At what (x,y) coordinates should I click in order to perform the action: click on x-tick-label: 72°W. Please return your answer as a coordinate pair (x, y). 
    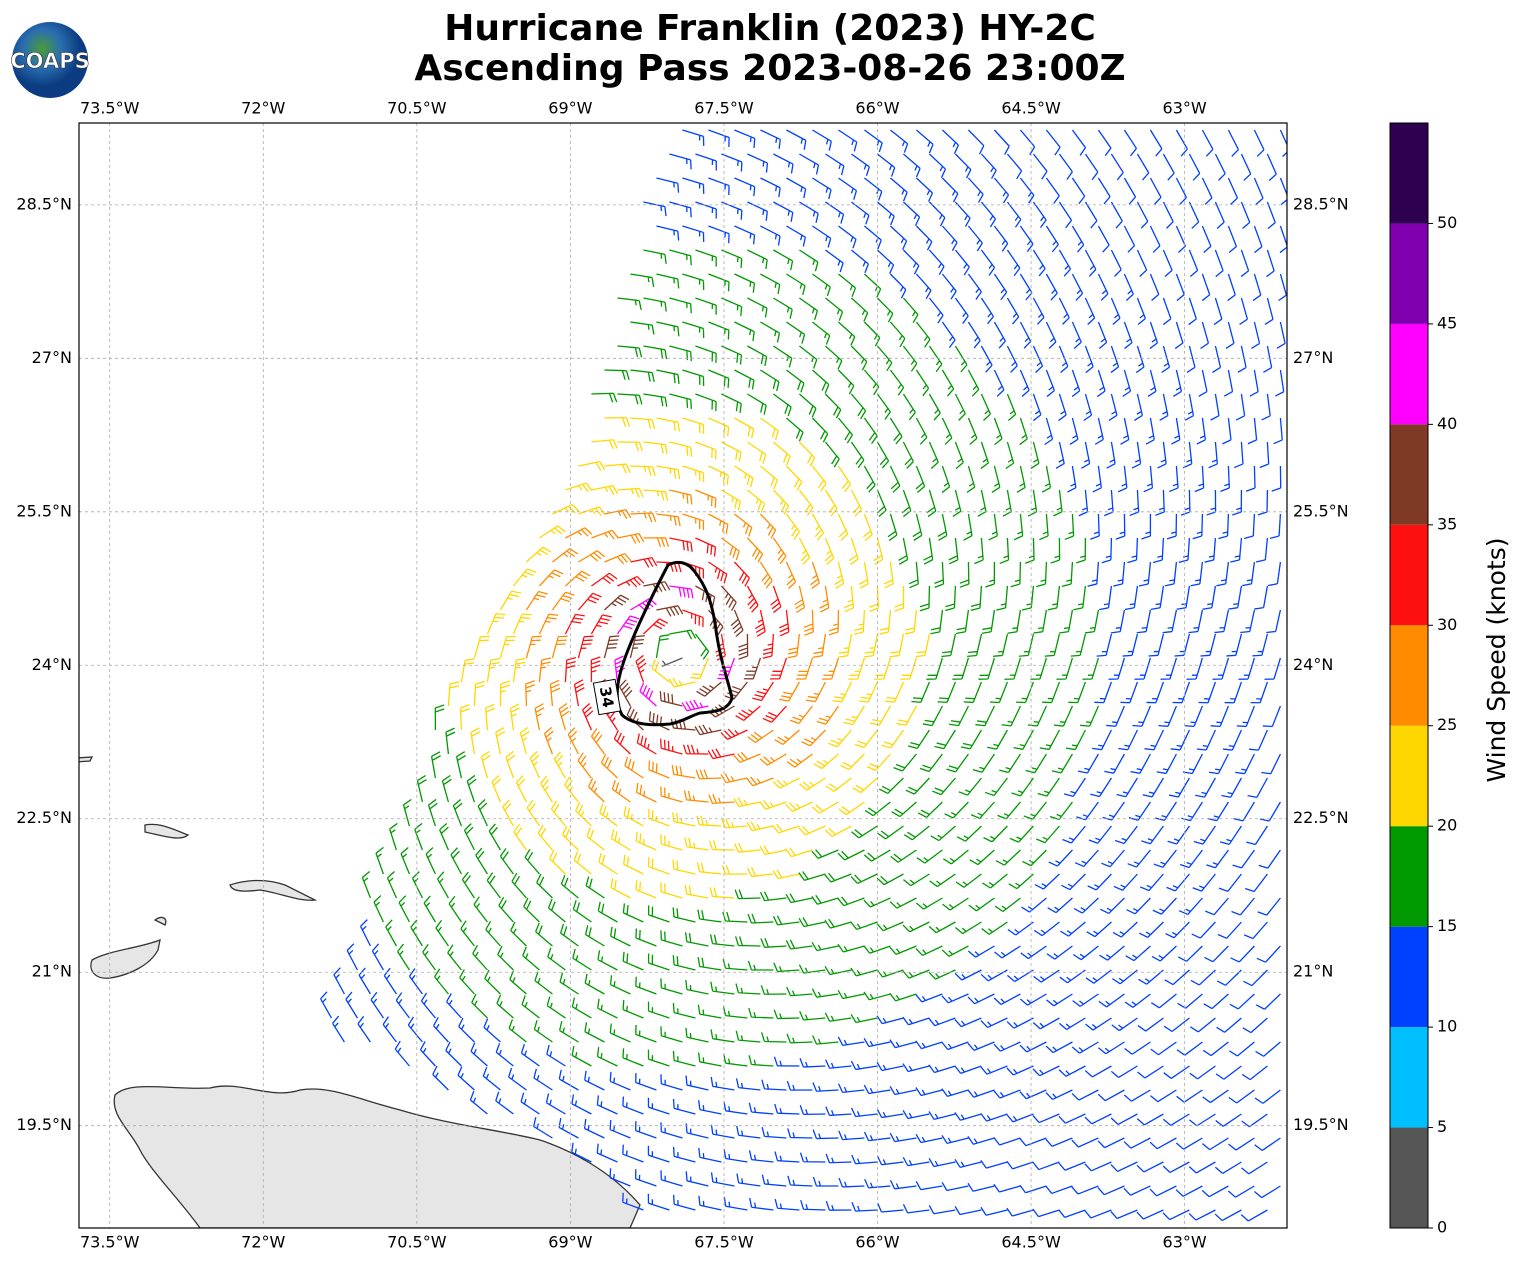
    Looking at the image, I should click on (263, 1242).